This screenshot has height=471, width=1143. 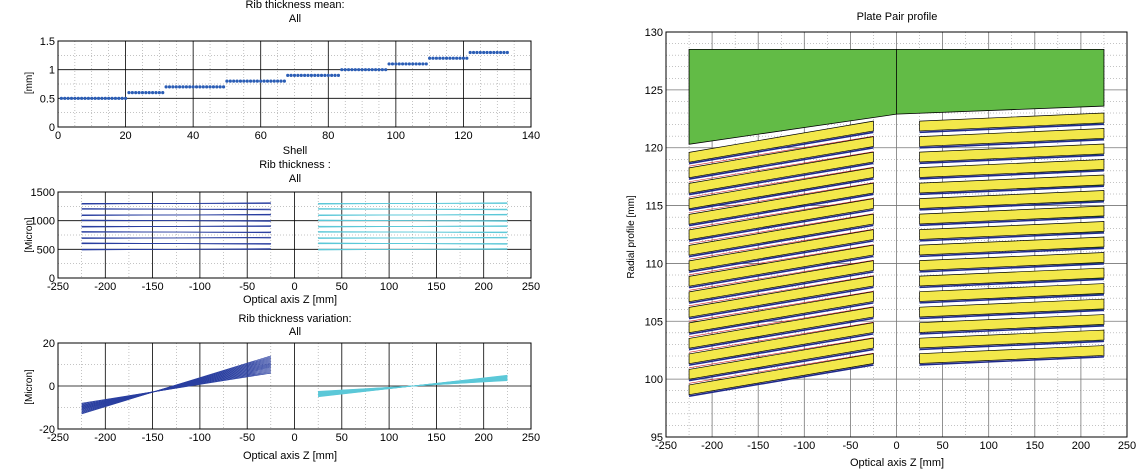 What do you see at coordinates (52, 279) in the screenshot?
I see `y-tick-label: 0` at bounding box center [52, 279].